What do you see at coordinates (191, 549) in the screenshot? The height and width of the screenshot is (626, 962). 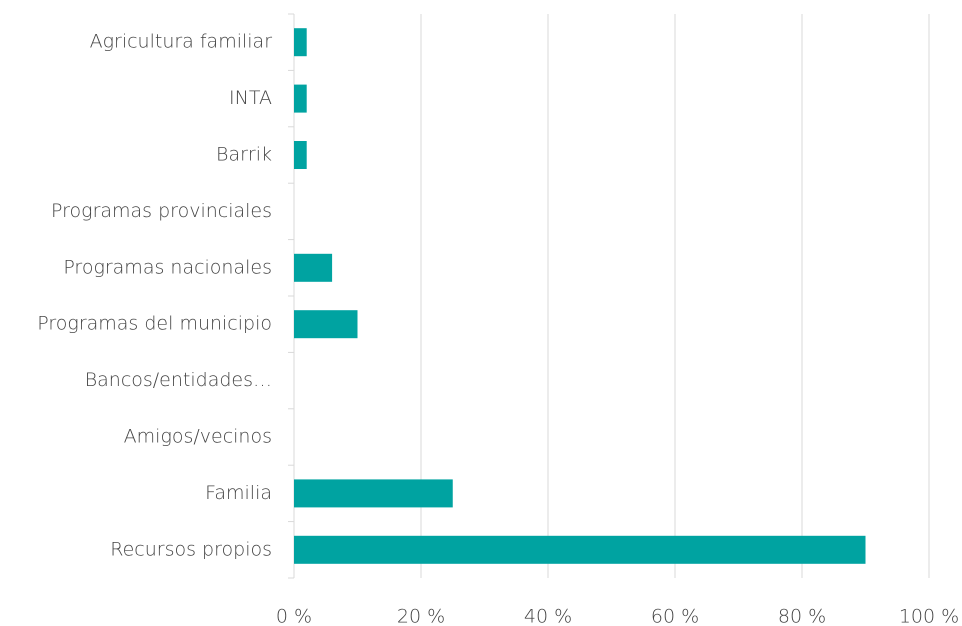 I see `y-tick-label: Recursos propios` at bounding box center [191, 549].